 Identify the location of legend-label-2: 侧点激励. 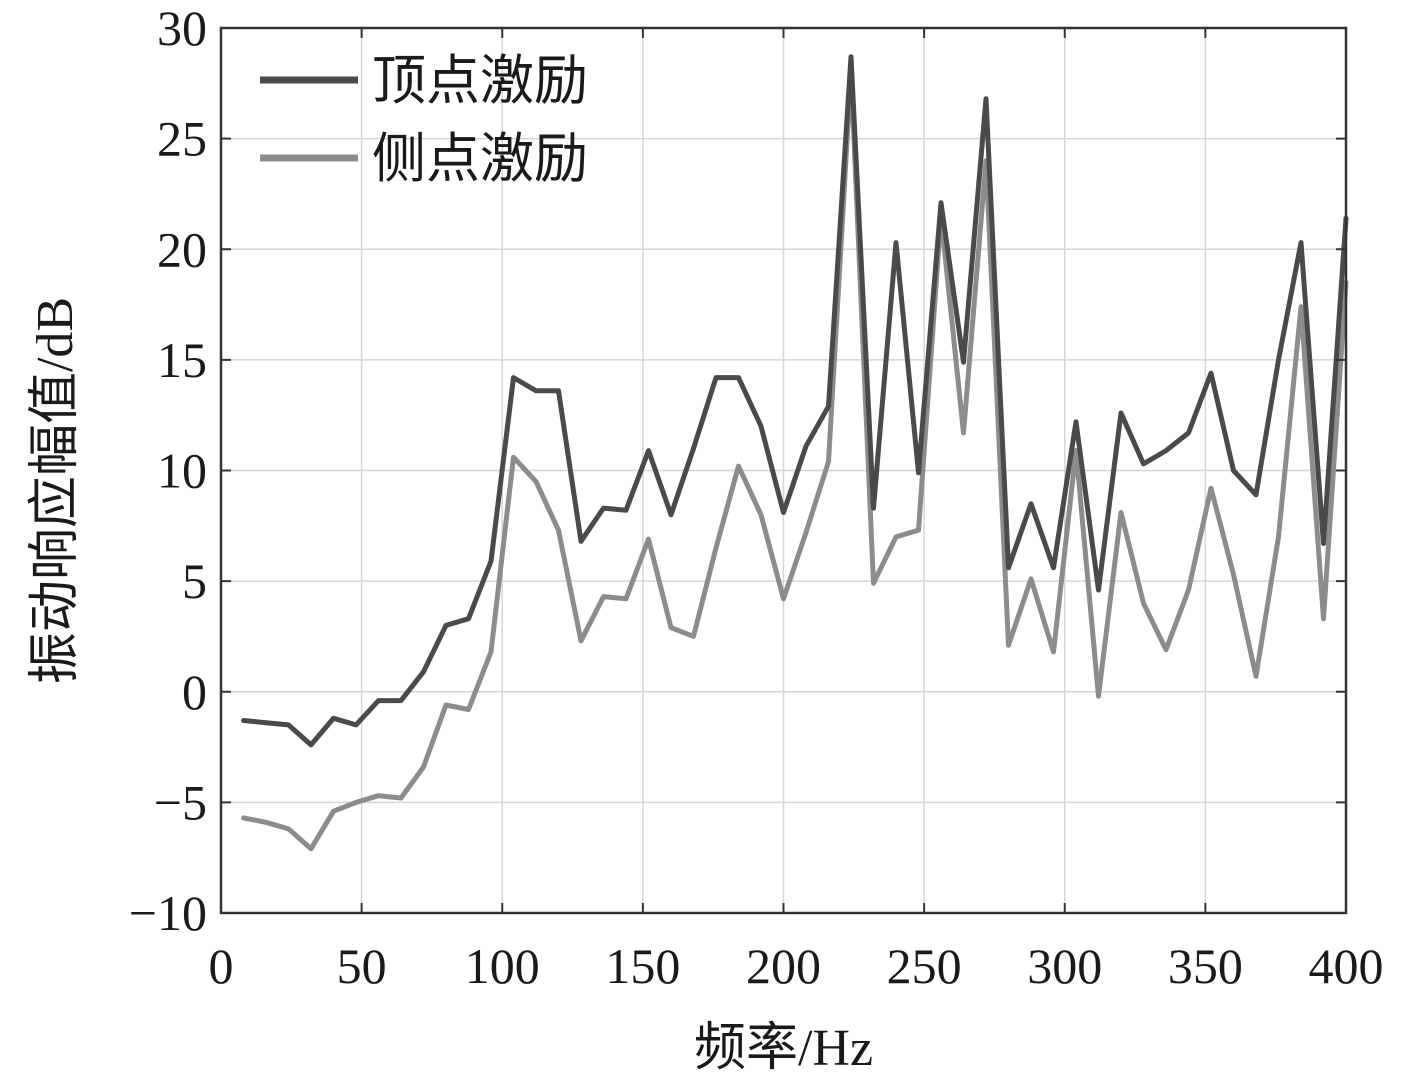
(480, 159).